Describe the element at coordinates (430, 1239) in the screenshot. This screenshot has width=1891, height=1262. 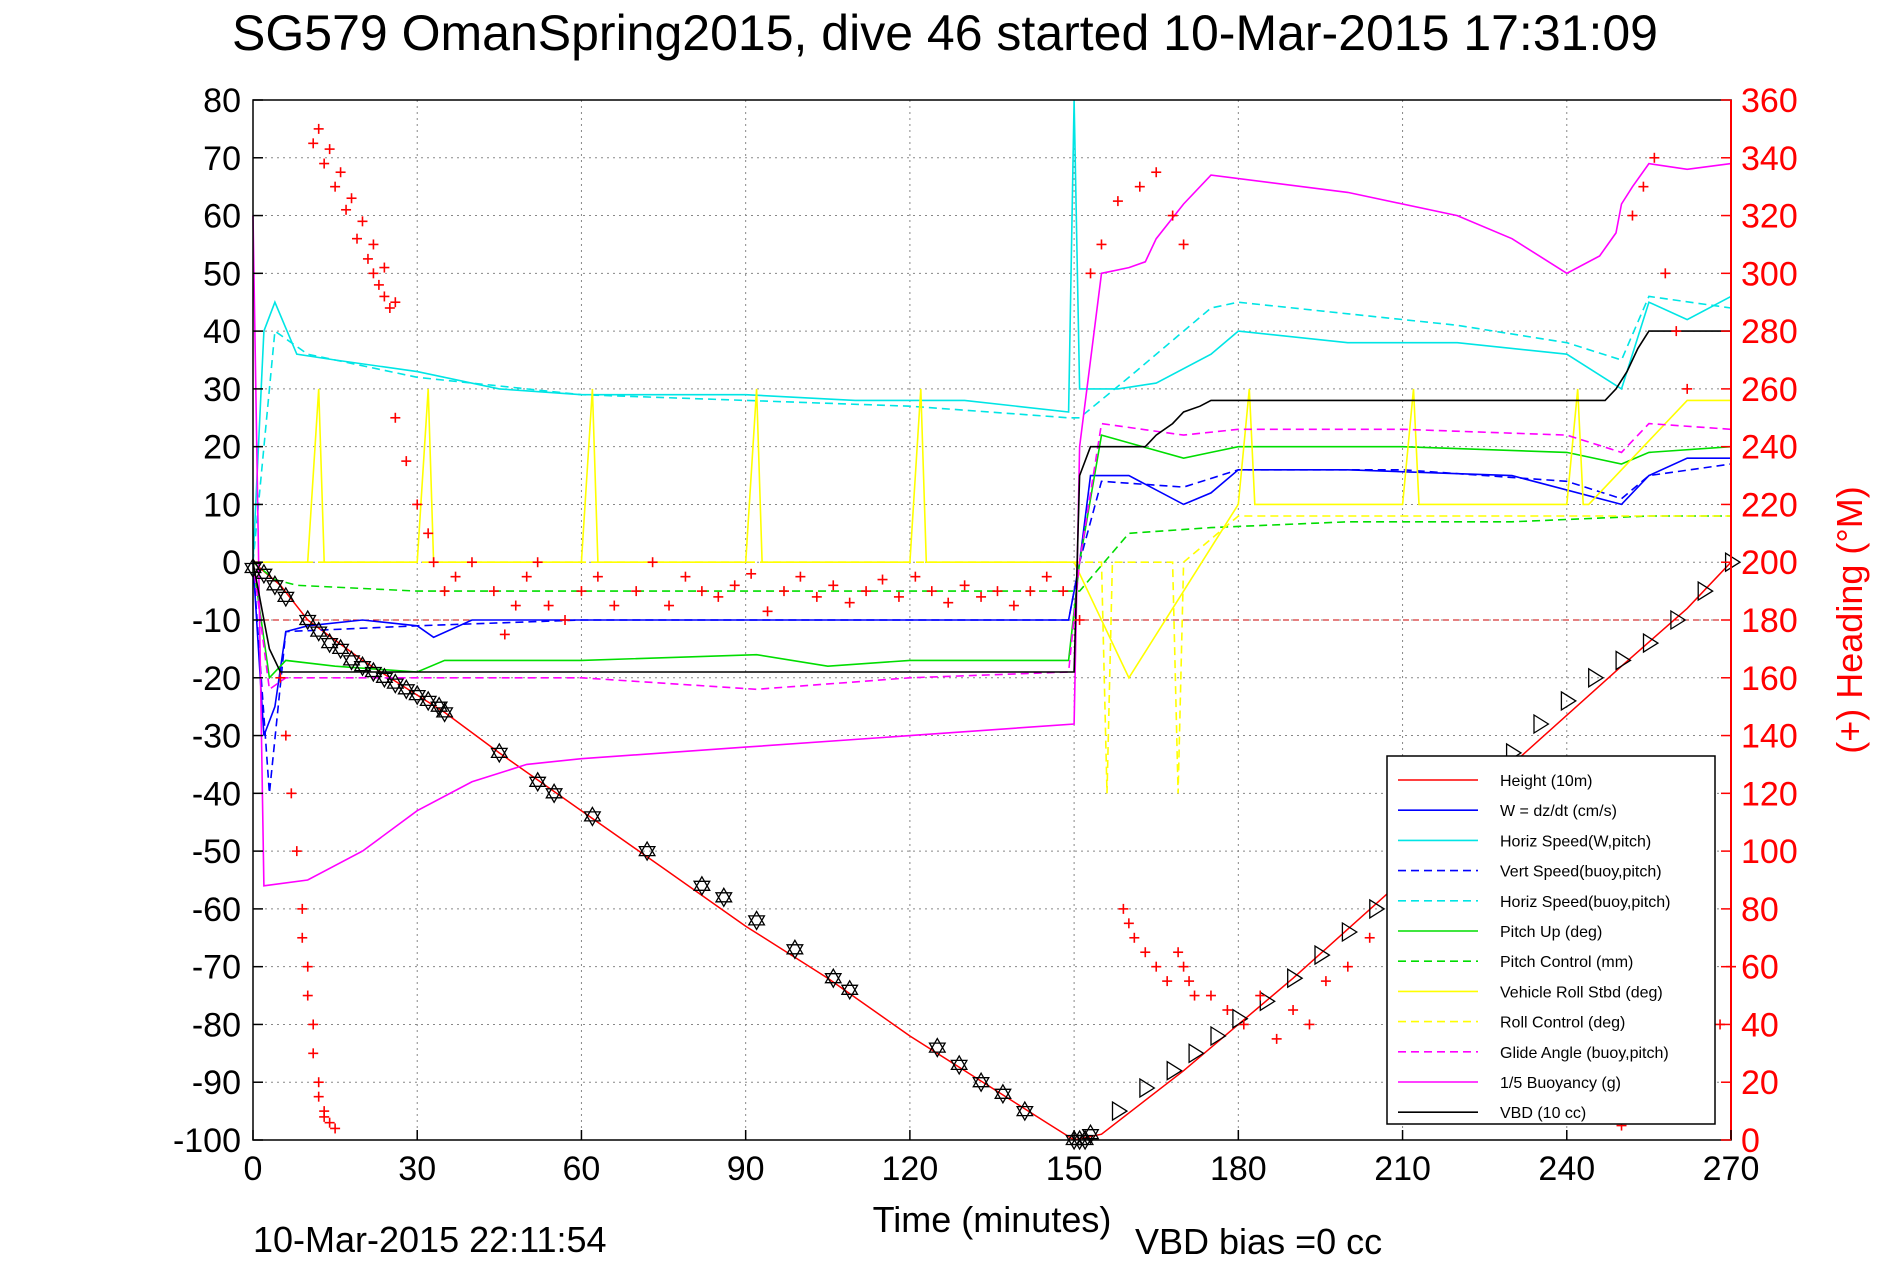
I see `footer-timestamp: 10-Mar-2015 22:11:54` at that location.